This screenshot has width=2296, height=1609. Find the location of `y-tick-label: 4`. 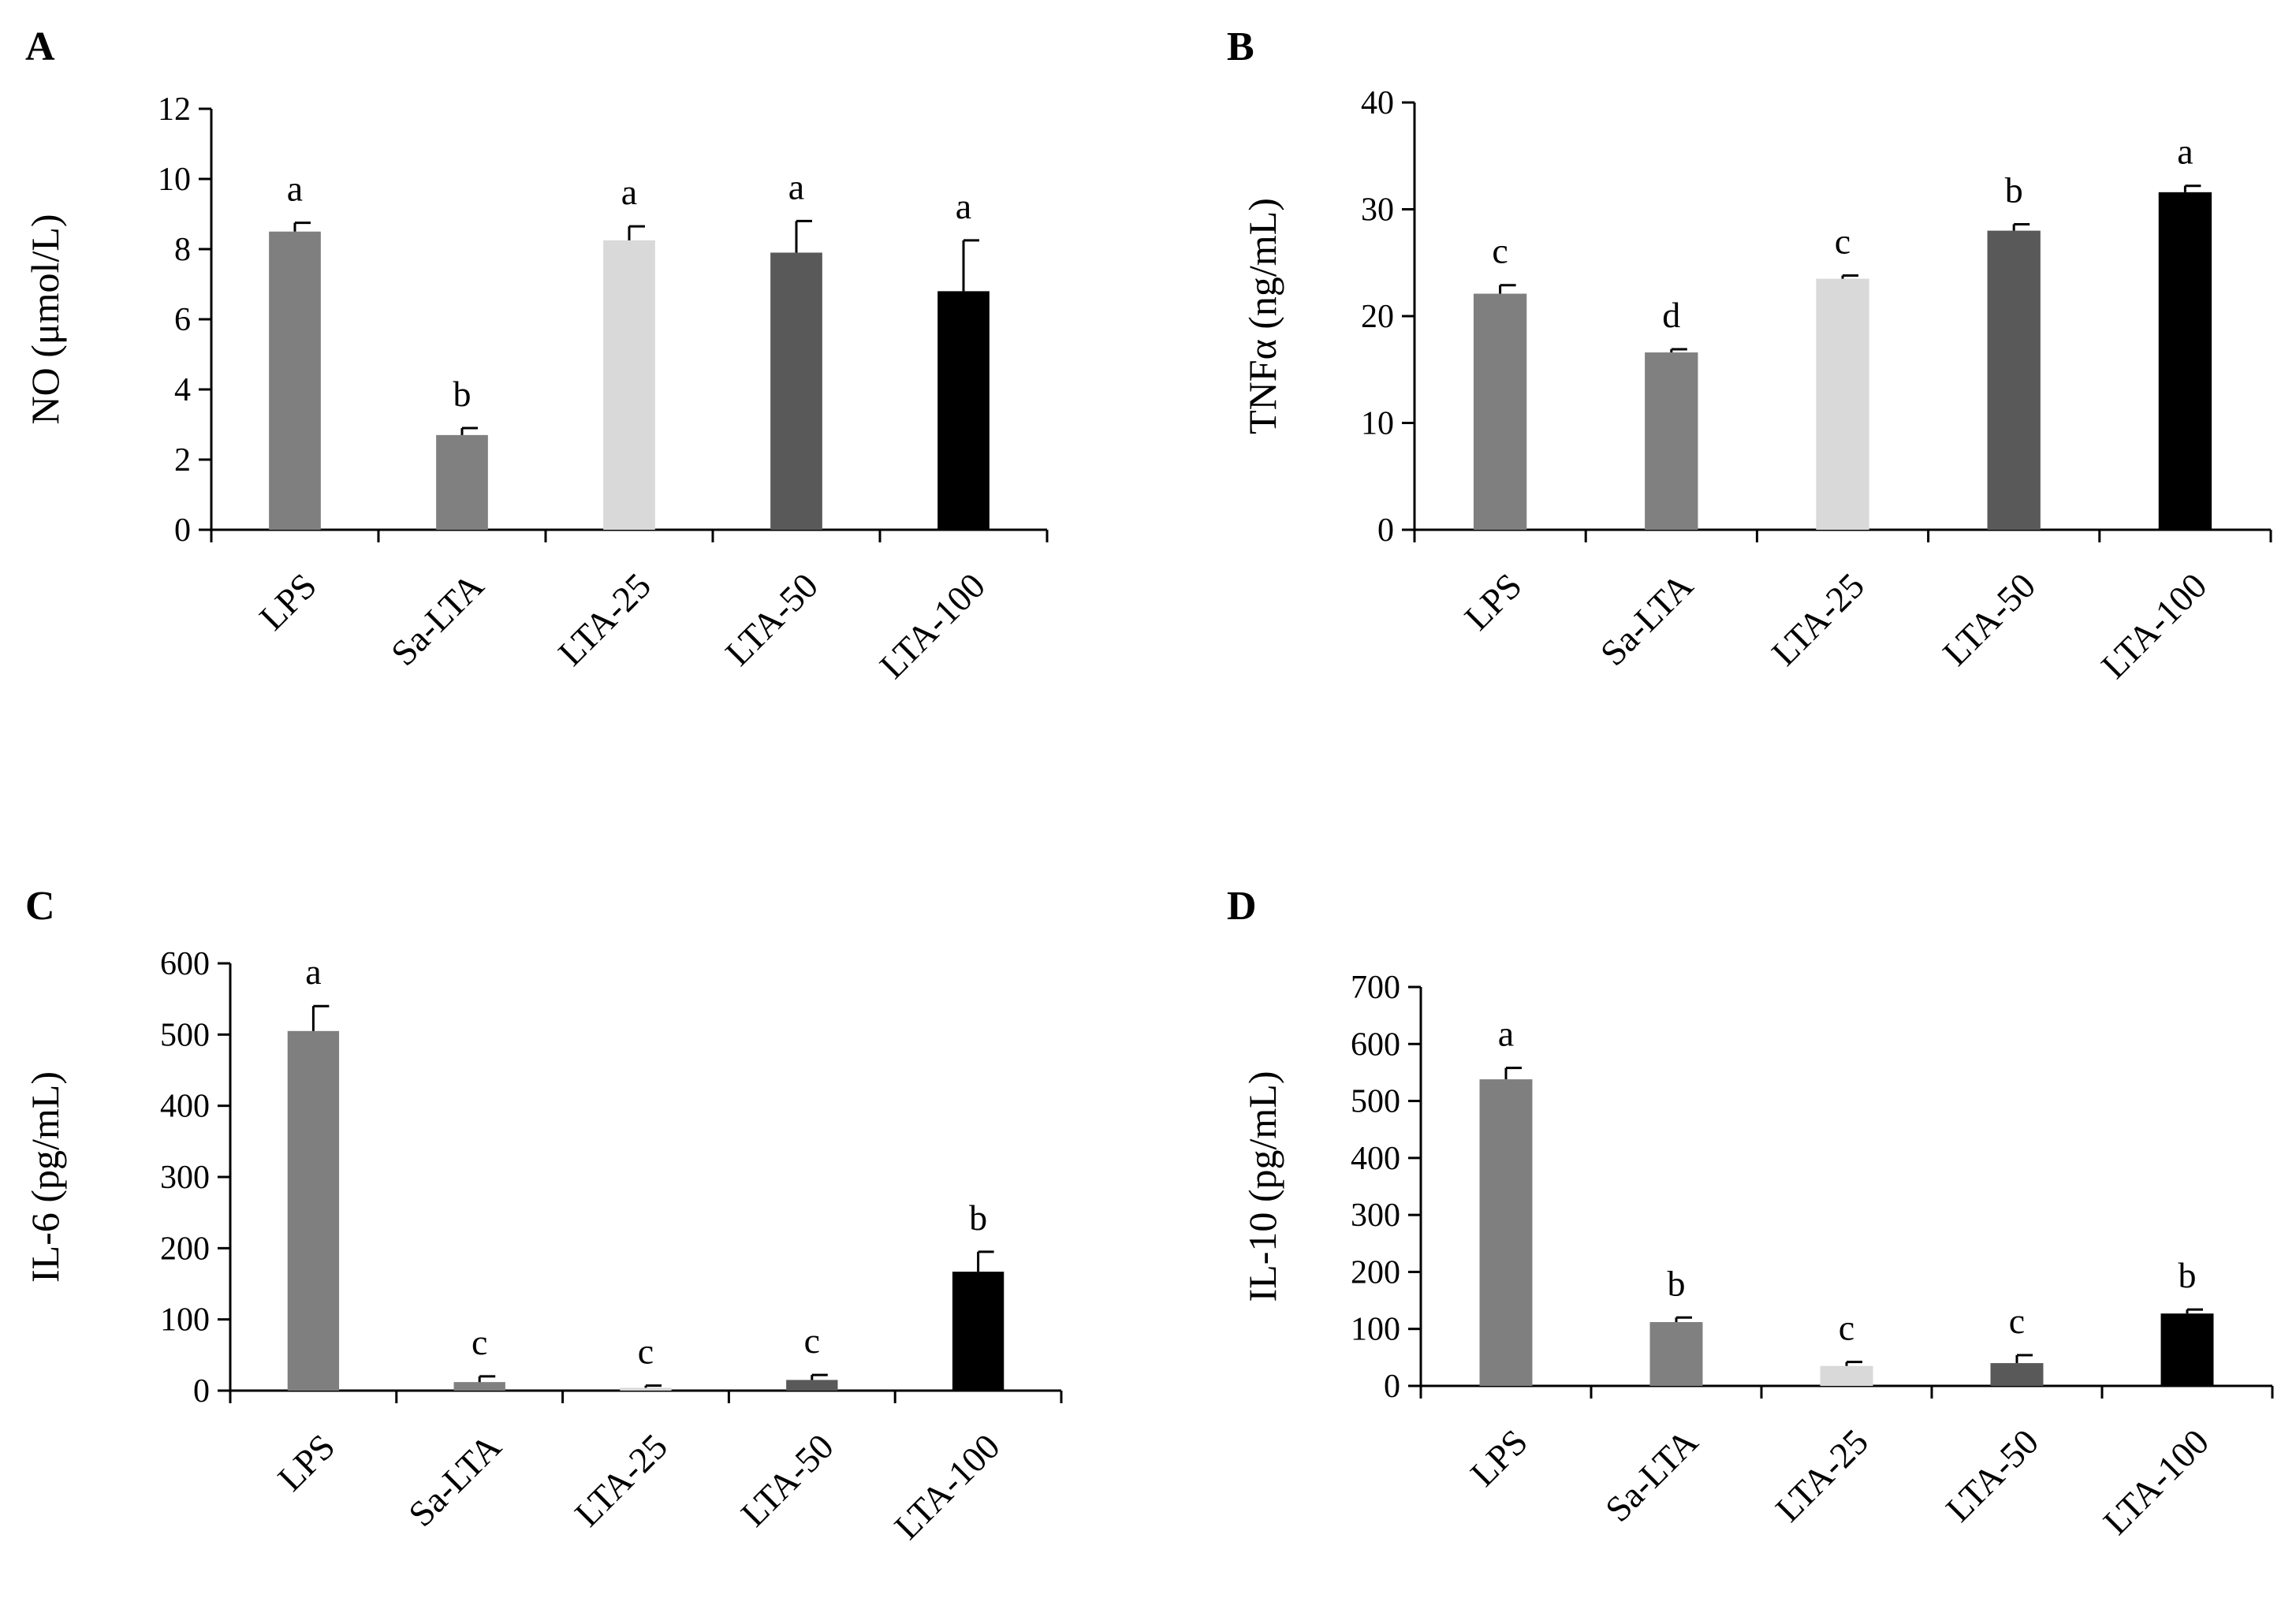

y-tick-label: 4 is located at coordinates (182, 390).